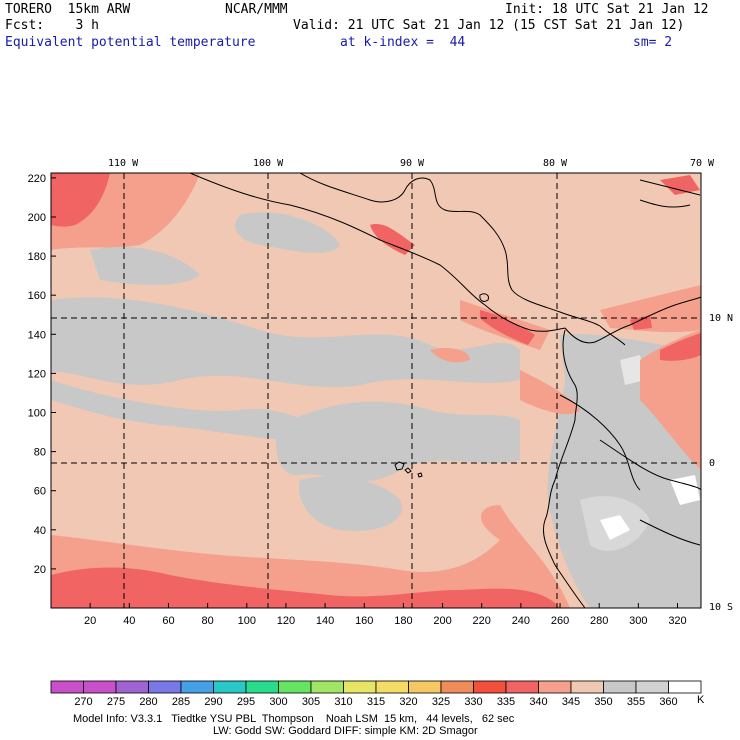 The height and width of the screenshot is (740, 740). I want to click on colorbar-unit: K, so click(701, 700).